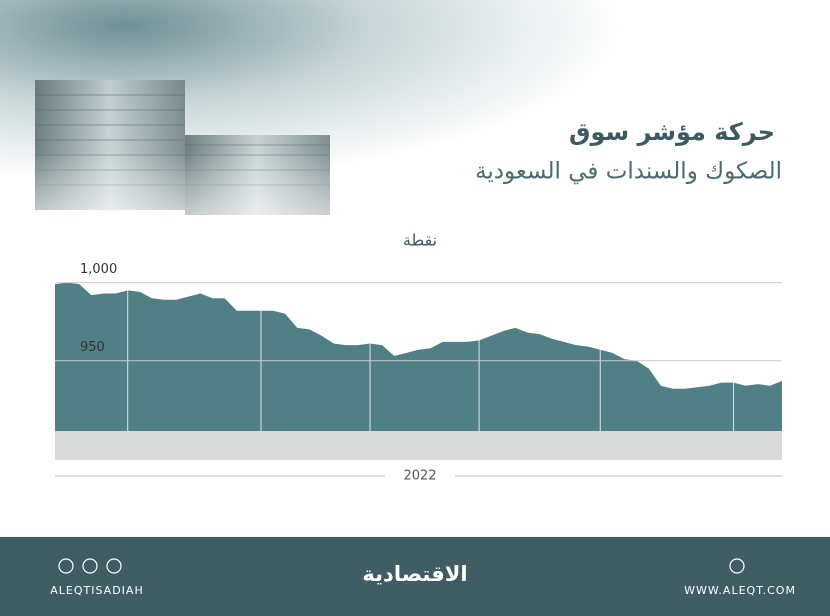  I want to click on x-axis-label: 2022, so click(419, 476).